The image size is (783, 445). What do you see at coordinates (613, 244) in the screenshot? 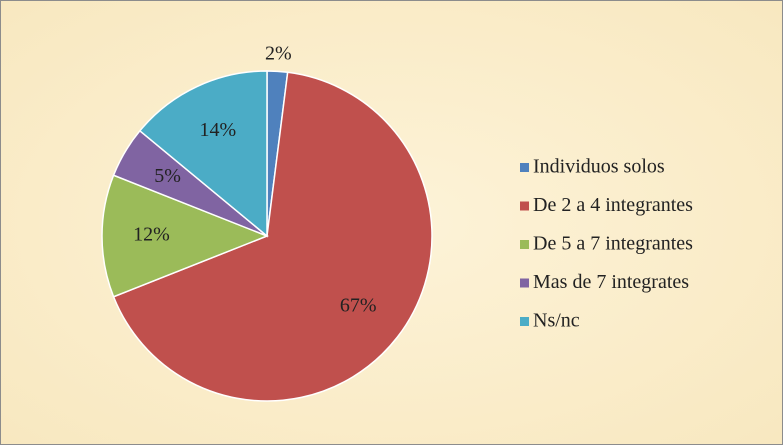
I see `legend-label: De 5 a 7 integrantes` at bounding box center [613, 244].